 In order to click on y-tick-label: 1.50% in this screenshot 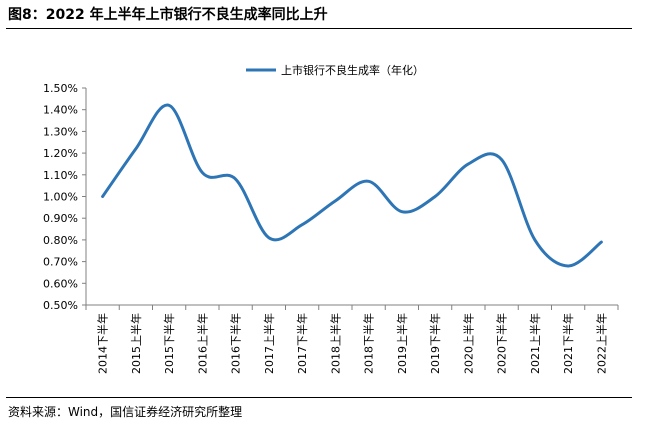, I will do `click(60, 88)`.